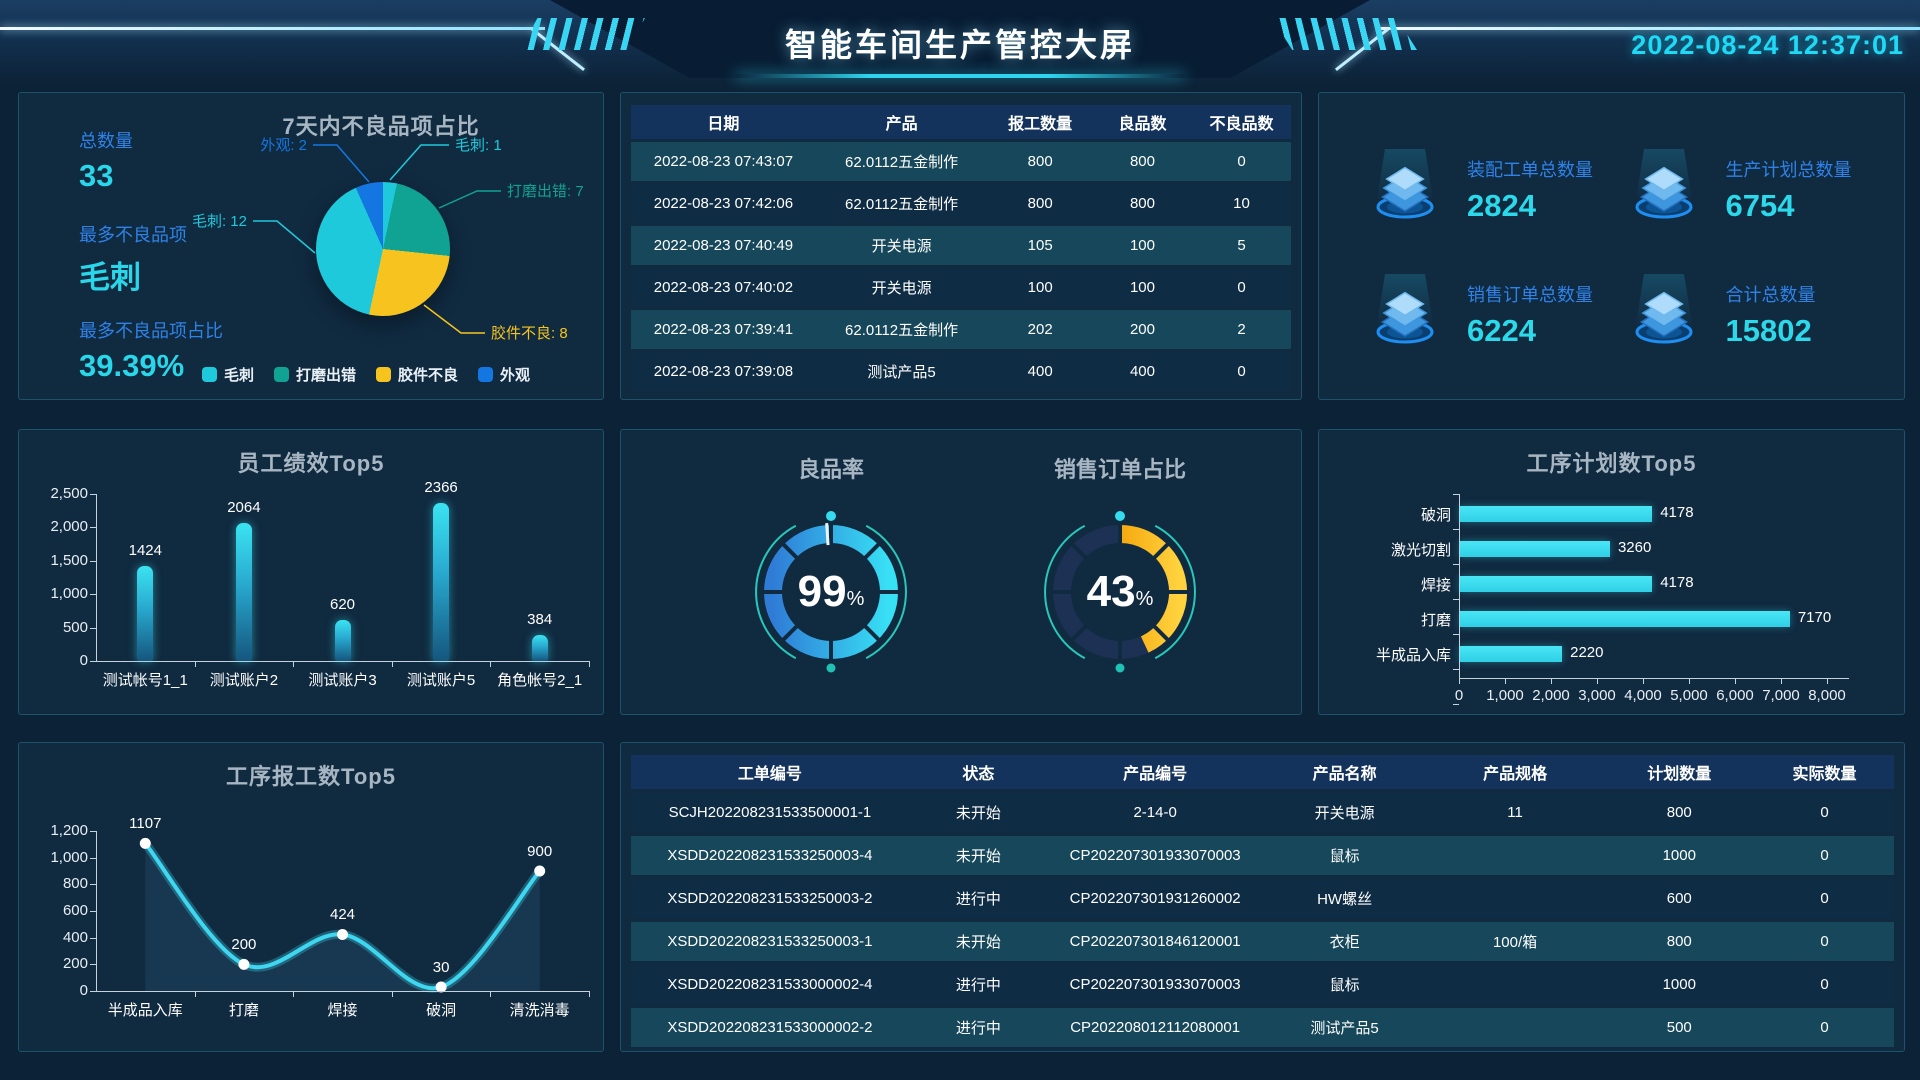 This screenshot has width=1920, height=1080. I want to click on x-tick-label: 8,000, so click(1827, 695).